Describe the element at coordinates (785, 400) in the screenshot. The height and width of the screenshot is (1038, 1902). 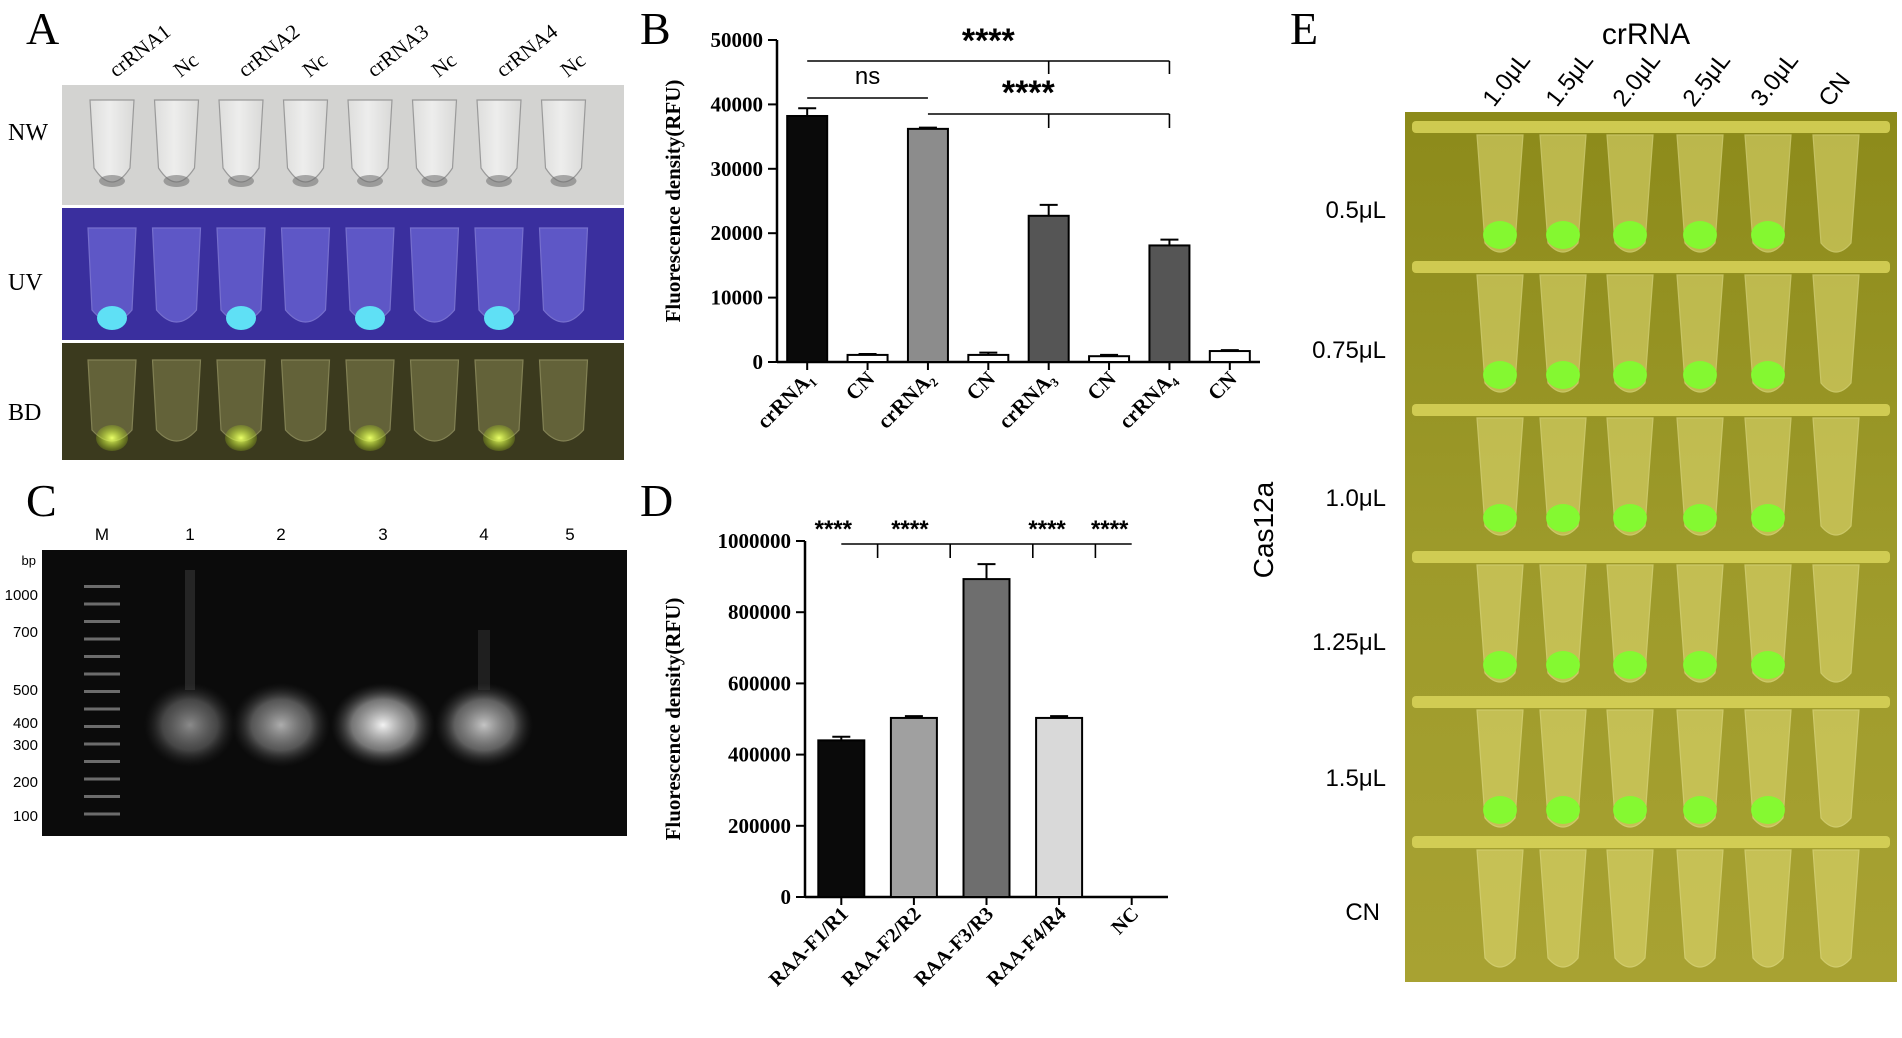
I see `x-tick-label: crRNA₁` at that location.